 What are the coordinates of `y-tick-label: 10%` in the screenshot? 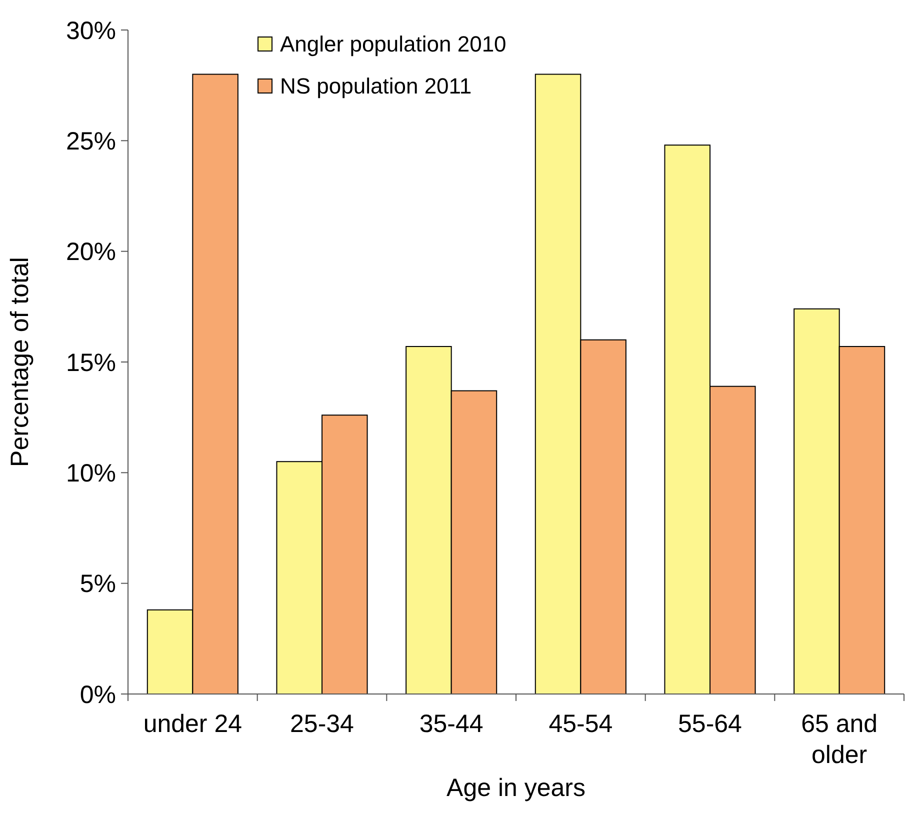 It's located at (91, 473).